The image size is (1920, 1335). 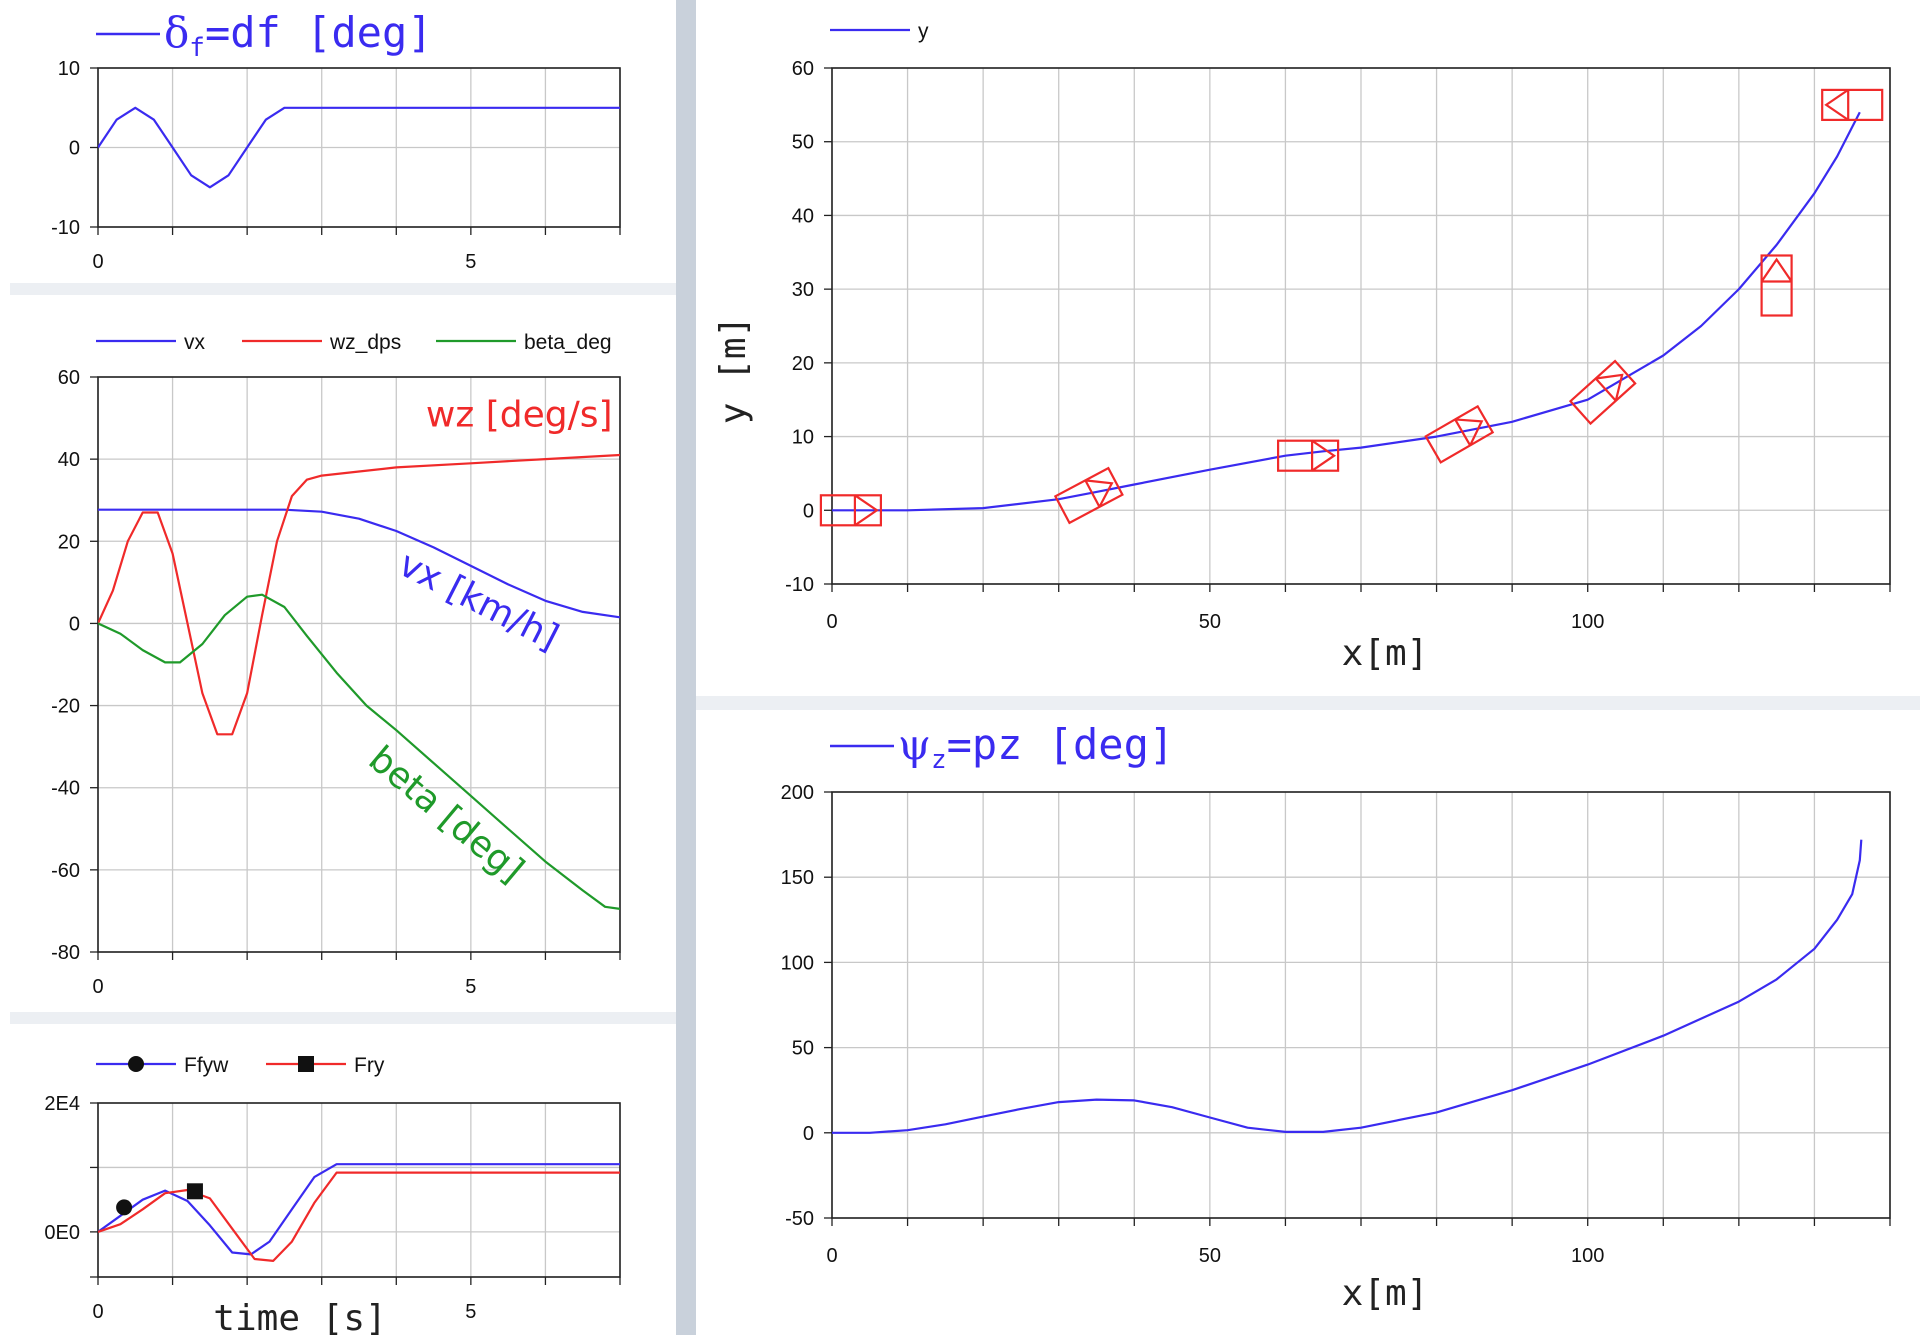 I want to click on y-tick-label: -20, so click(x=65, y=707).